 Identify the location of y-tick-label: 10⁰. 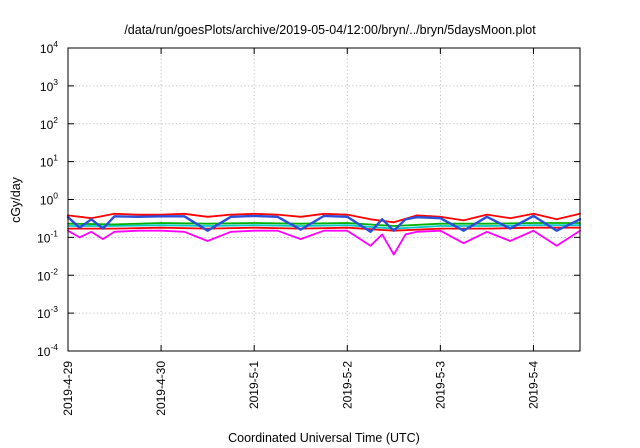
(49, 199).